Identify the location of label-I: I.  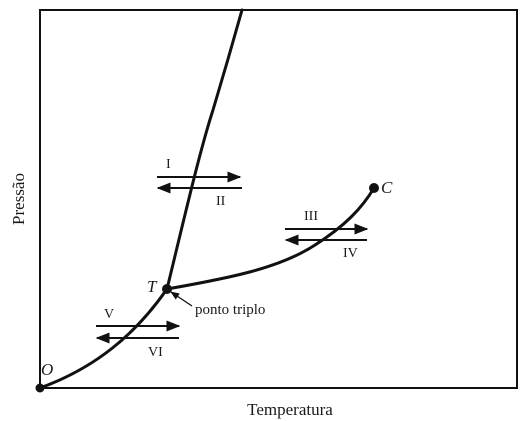
(168, 164).